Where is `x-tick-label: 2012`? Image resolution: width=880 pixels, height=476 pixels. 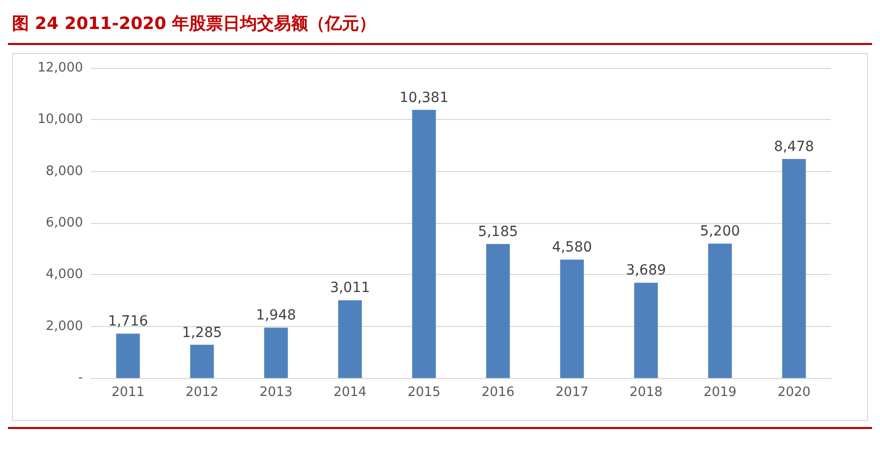 x-tick-label: 2012 is located at coordinates (202, 392).